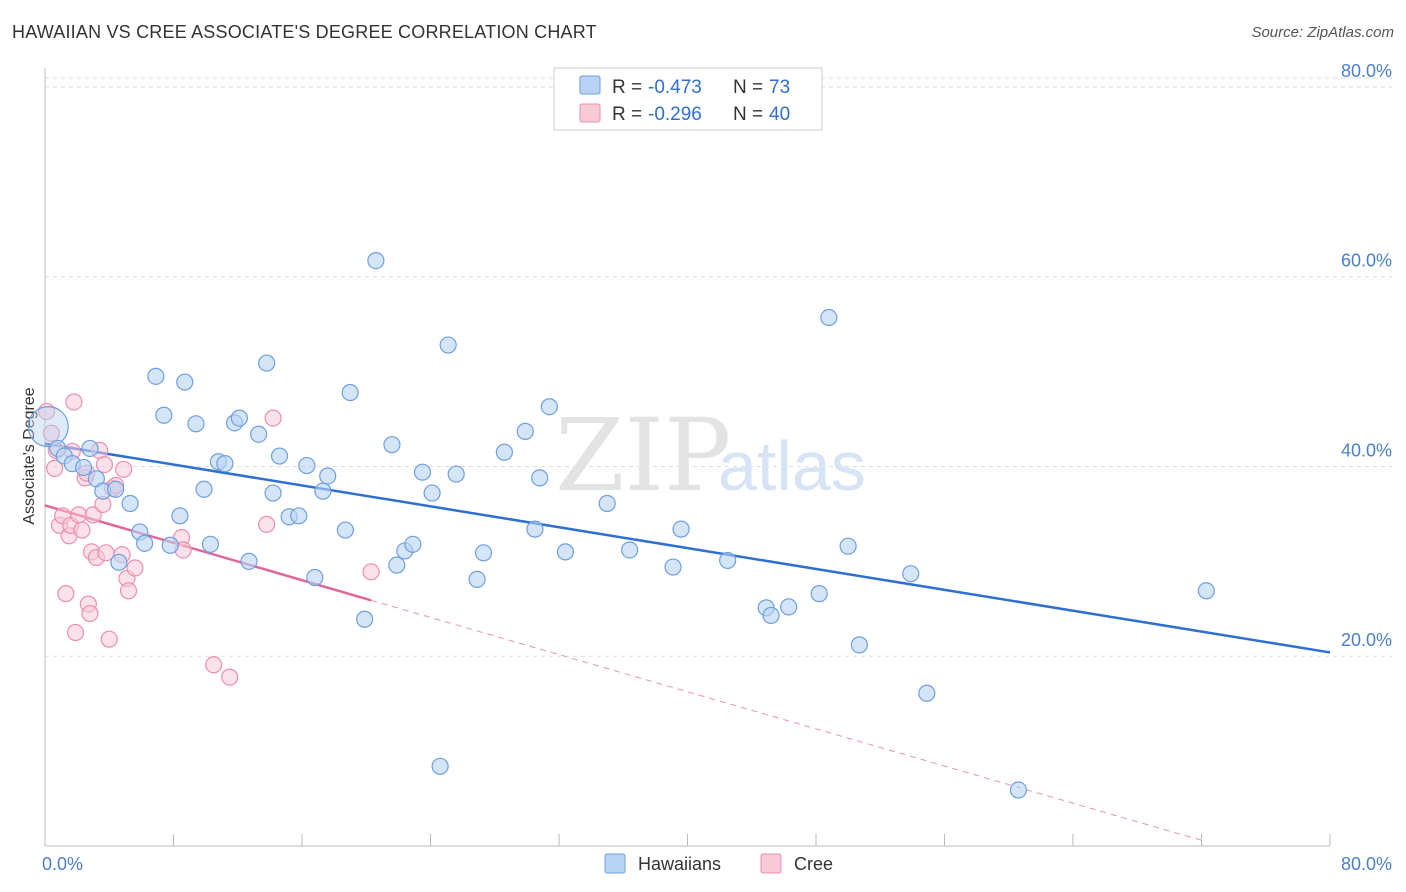  I want to click on watermark-atlas: atlas, so click(792, 466).